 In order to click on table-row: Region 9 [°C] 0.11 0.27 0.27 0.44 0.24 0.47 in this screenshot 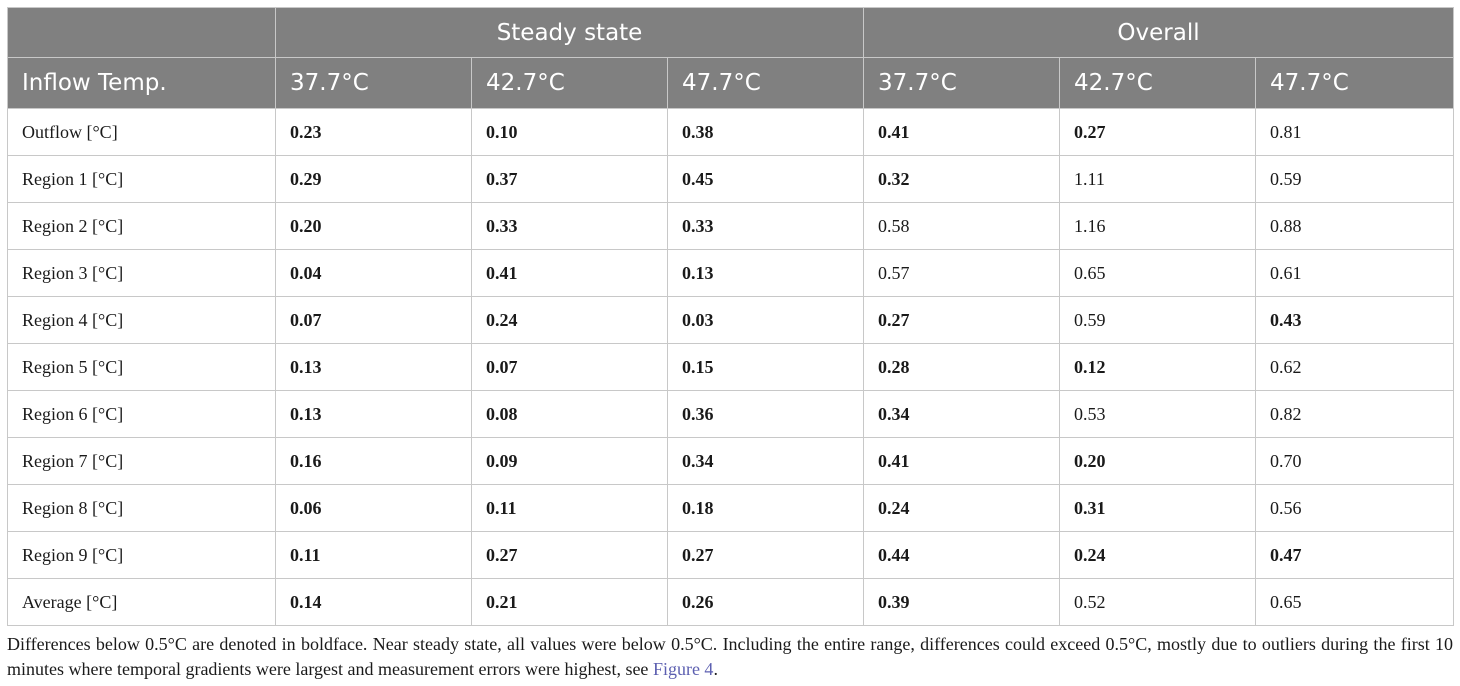, I will do `click(731, 555)`.